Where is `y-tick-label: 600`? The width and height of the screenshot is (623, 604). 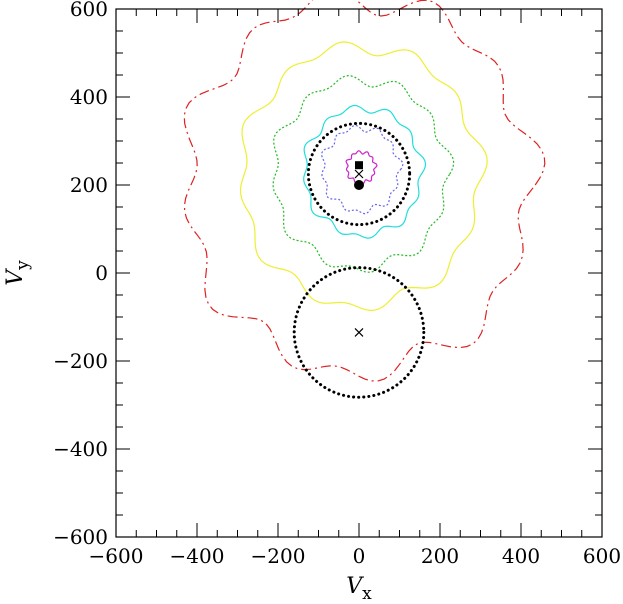 y-tick-label: 600 is located at coordinates (89, 10).